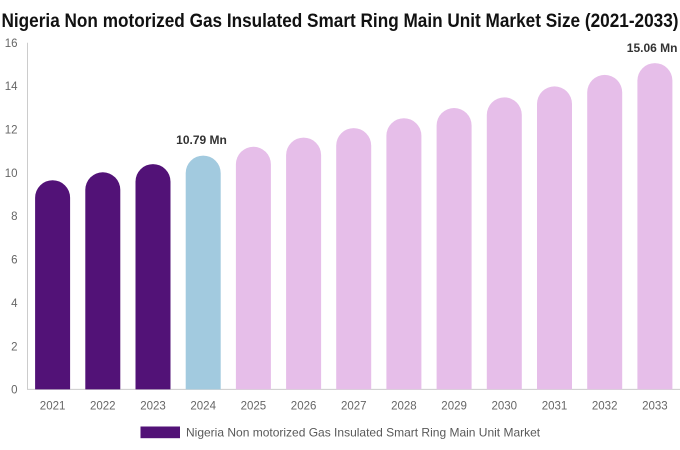 This screenshot has width=680, height=450. What do you see at coordinates (14, 261) in the screenshot?
I see `svg-text: 6` at bounding box center [14, 261].